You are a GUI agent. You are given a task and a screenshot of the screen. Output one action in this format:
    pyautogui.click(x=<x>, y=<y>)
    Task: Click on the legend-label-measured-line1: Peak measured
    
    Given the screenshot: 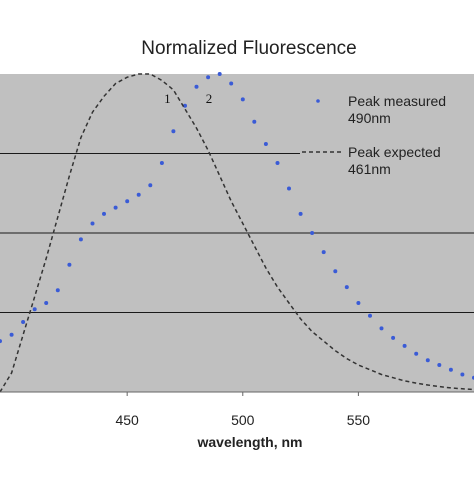 What is the action you would take?
    pyautogui.click(x=397, y=101)
    